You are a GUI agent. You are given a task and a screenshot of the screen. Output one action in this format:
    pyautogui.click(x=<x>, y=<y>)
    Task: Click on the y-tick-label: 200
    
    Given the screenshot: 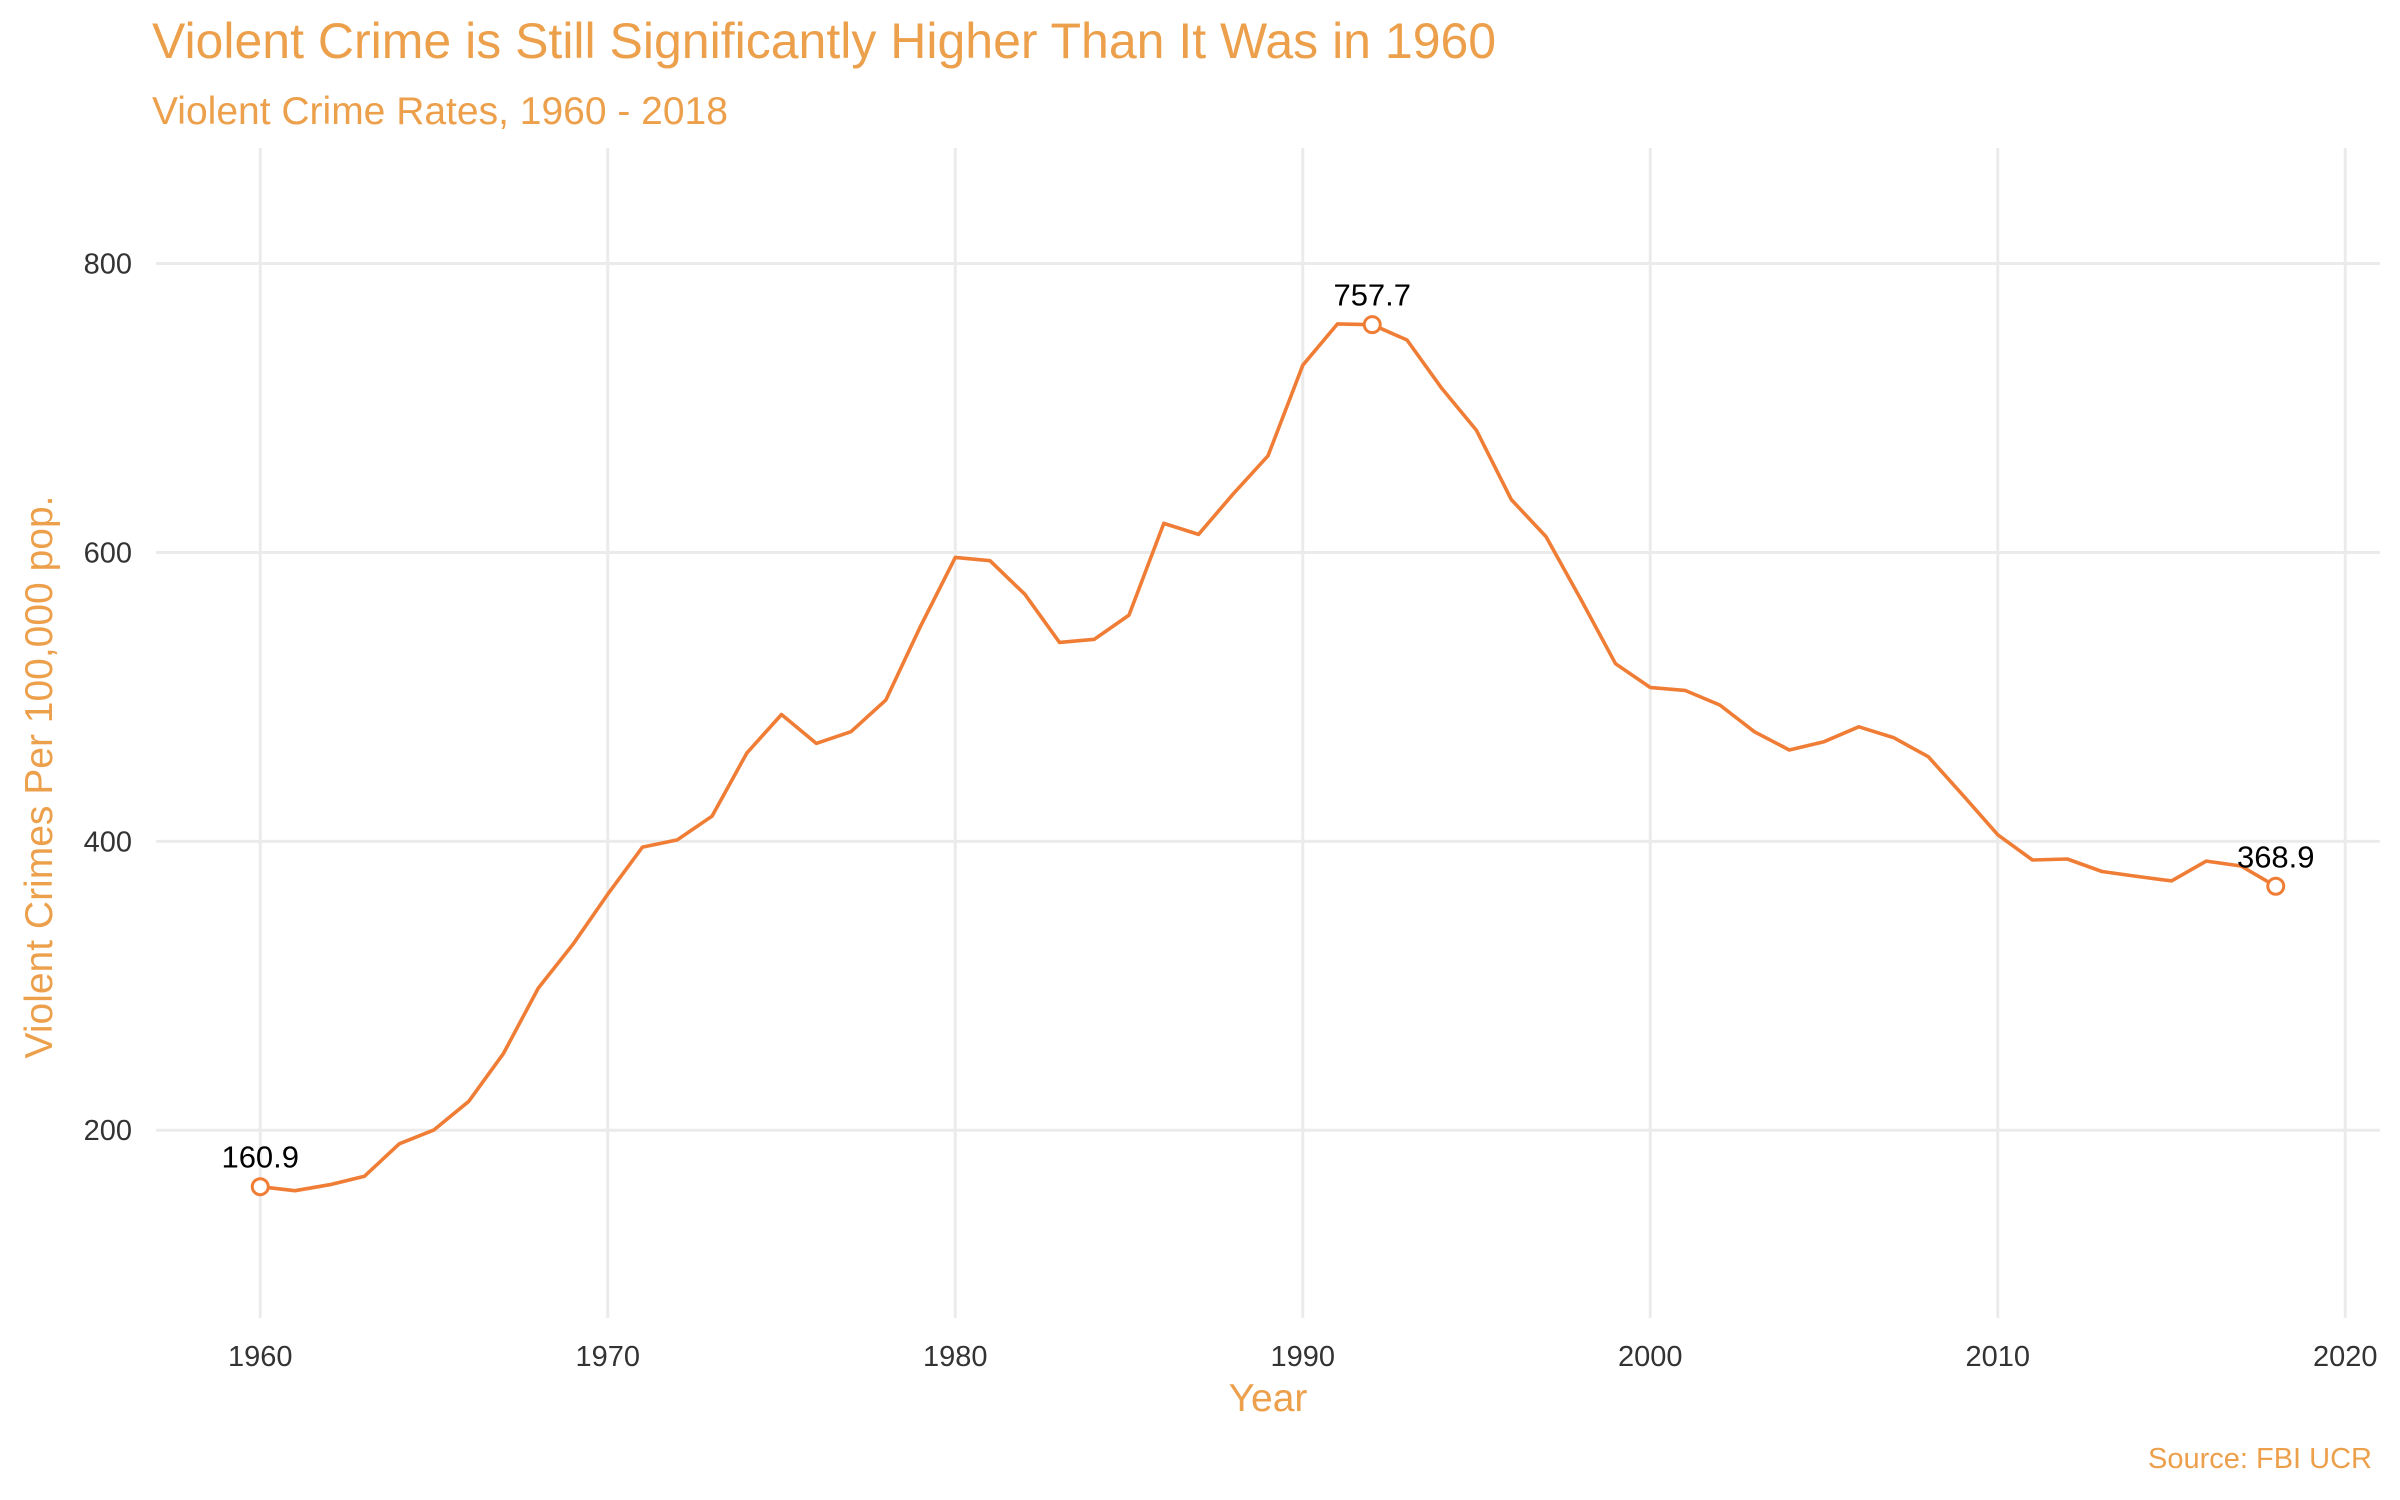 What is the action you would take?
    pyautogui.click(x=108, y=1131)
    